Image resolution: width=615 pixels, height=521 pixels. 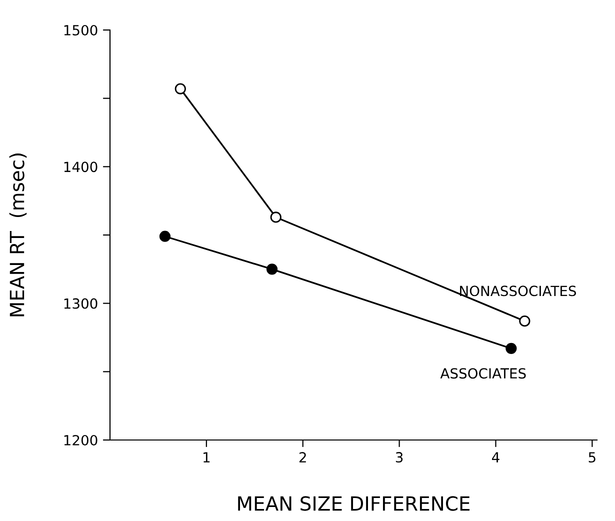 I want to click on x-tick-label: 1, so click(x=207, y=457).